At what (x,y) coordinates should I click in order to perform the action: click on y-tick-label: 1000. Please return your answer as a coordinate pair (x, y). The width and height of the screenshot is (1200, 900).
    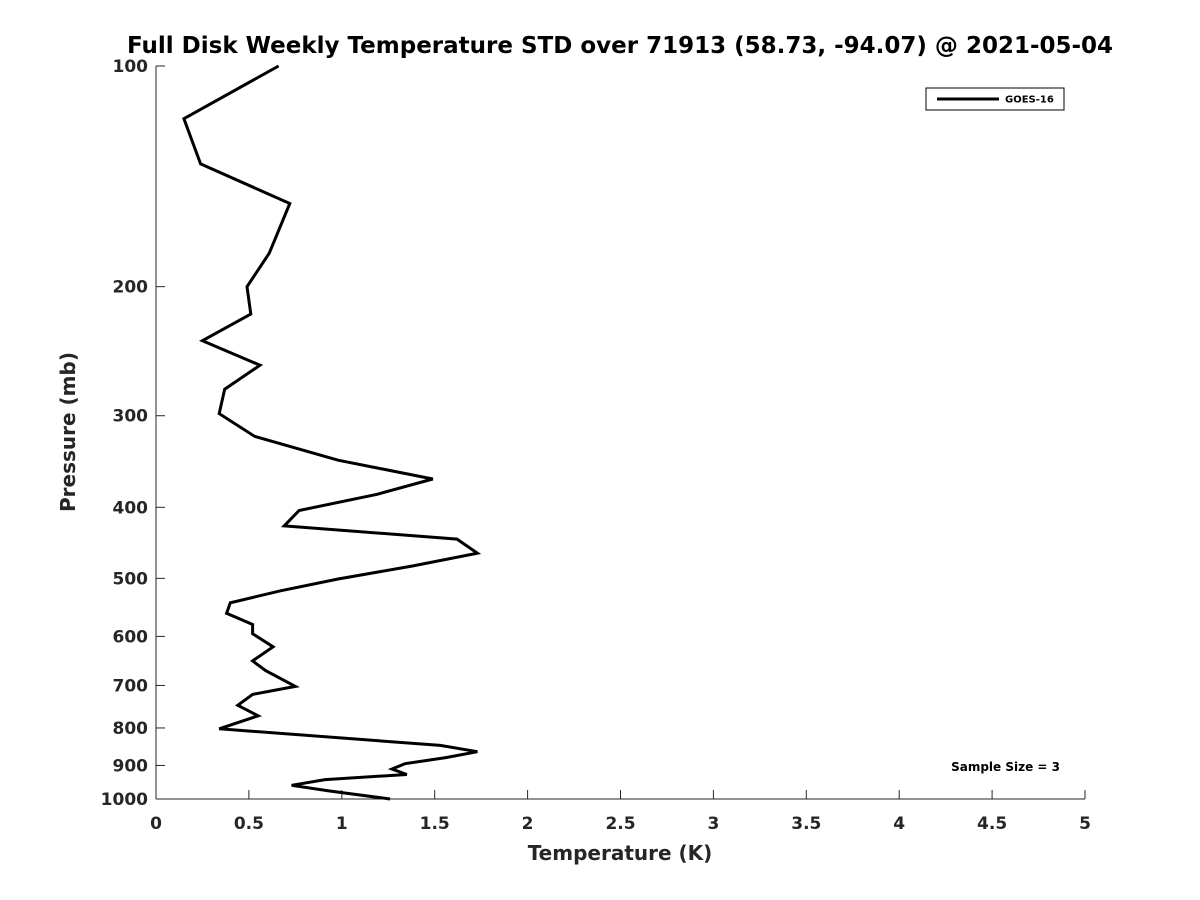
    Looking at the image, I should click on (124, 800).